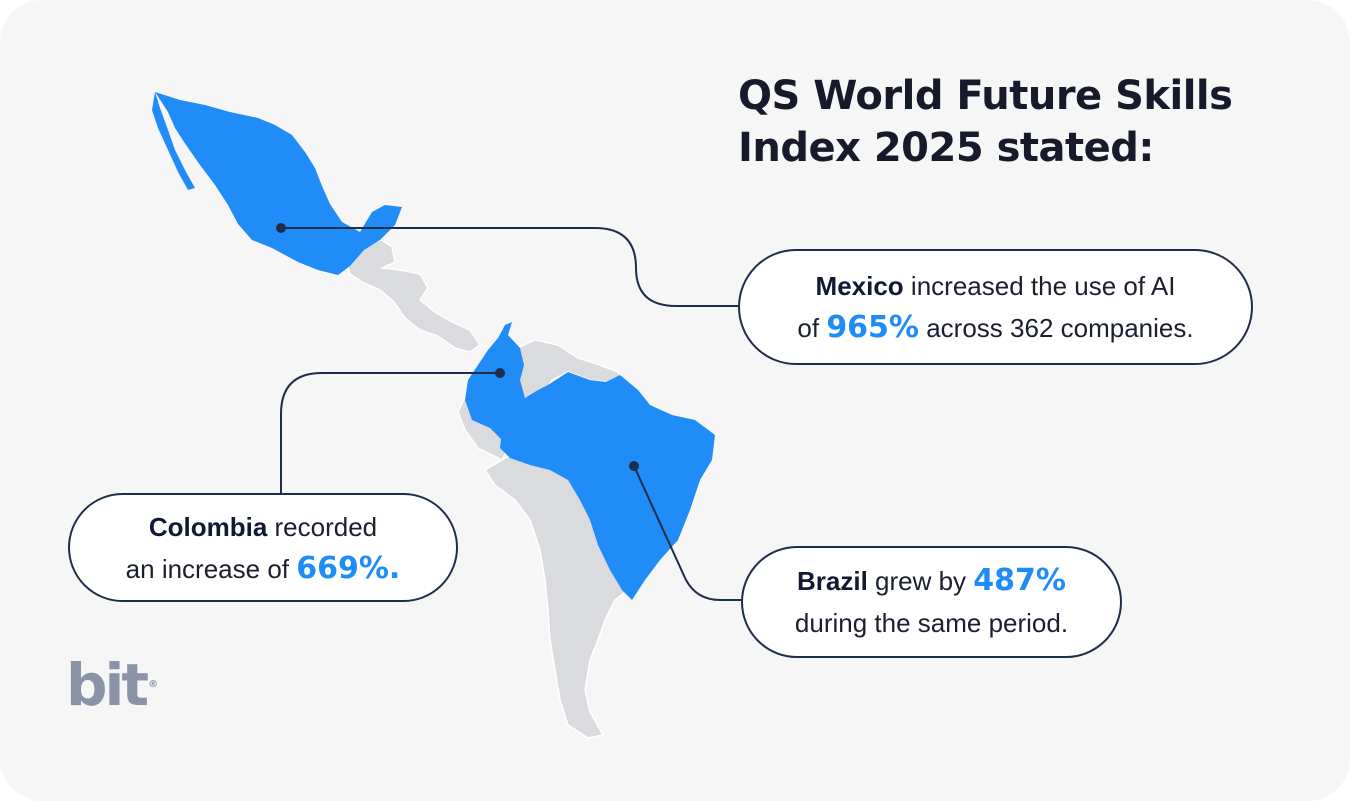  Describe the element at coordinates (946, 148) in the screenshot. I see `title-line-2: Index 2025 stated:` at that location.